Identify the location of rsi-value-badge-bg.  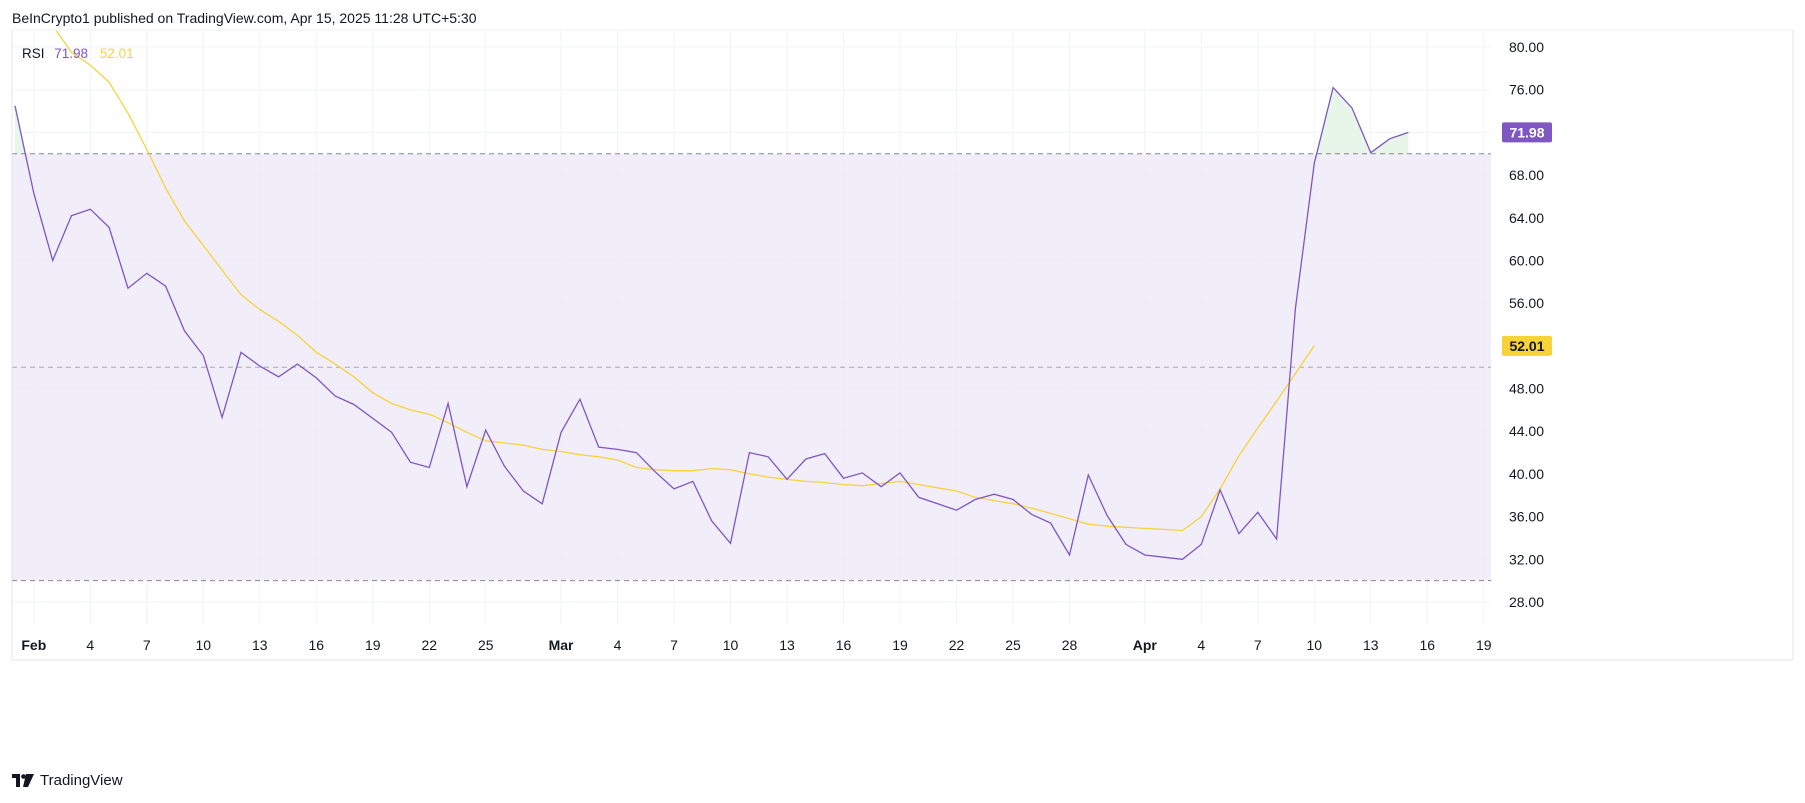
(1527, 132).